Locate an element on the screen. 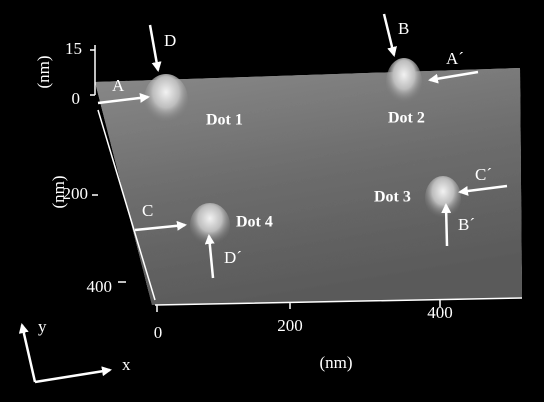 This screenshot has height=402, width=544. z-axis-label: (nm) is located at coordinates (43, 71).